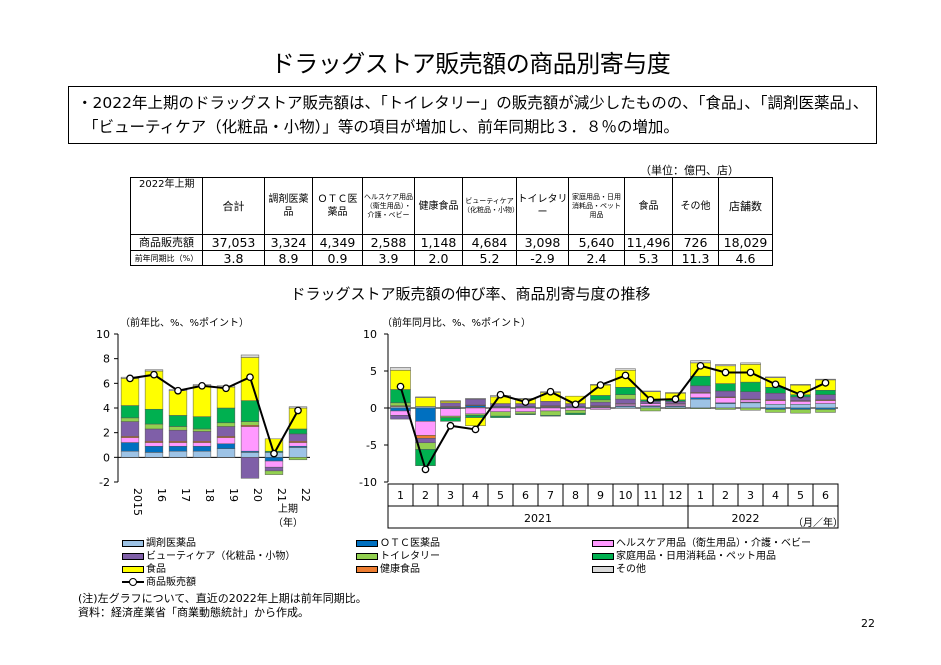  Describe the element at coordinates (106, 457) in the screenshot. I see `y-tick-label: 0` at that location.